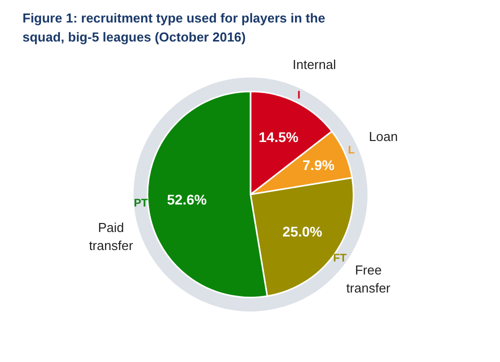 Image resolution: width=500 pixels, height=362 pixels. I want to click on text: L, so click(351, 150).